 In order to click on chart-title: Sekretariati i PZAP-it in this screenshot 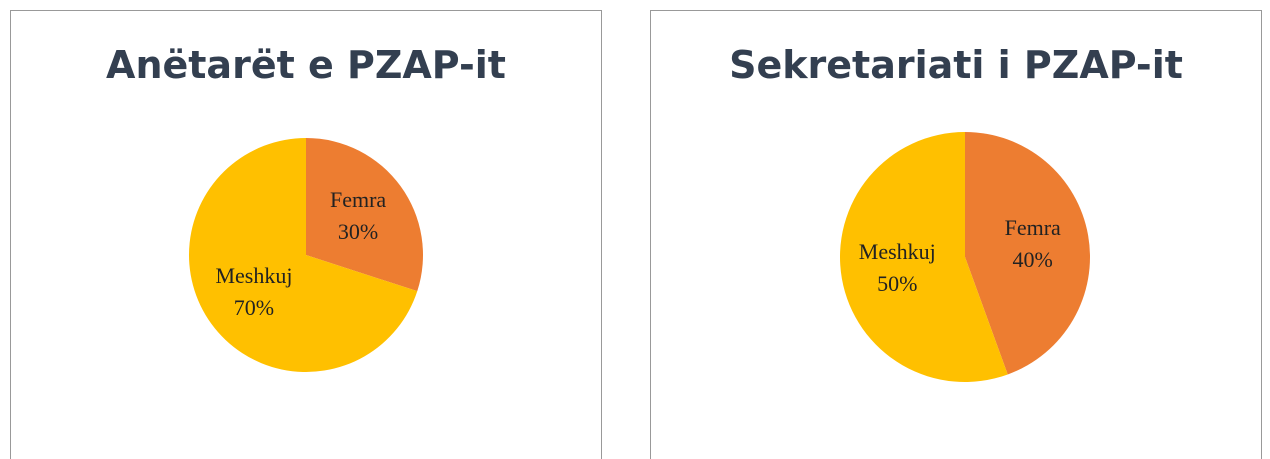, I will do `click(956, 65)`.